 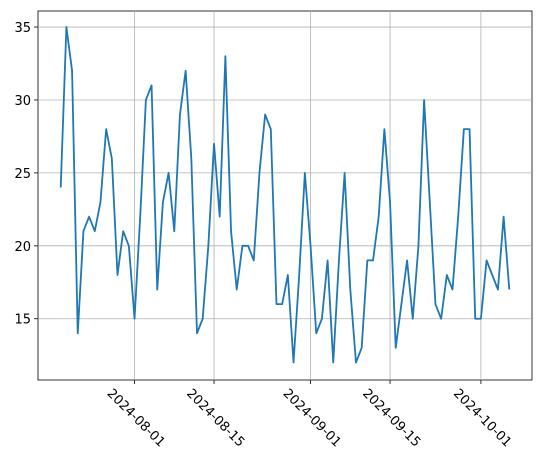 I want to click on y-tick-label: 25, so click(x=22, y=174).